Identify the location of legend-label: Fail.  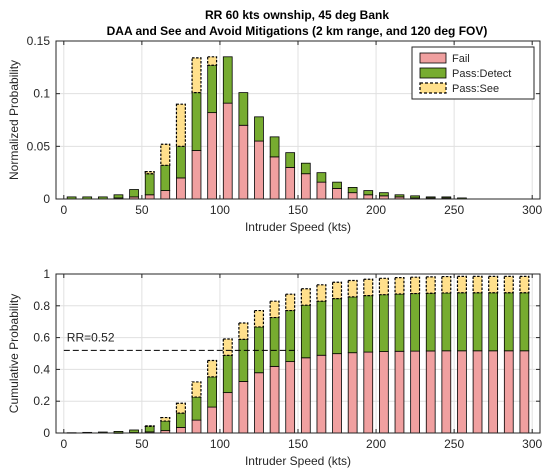
(461, 59).